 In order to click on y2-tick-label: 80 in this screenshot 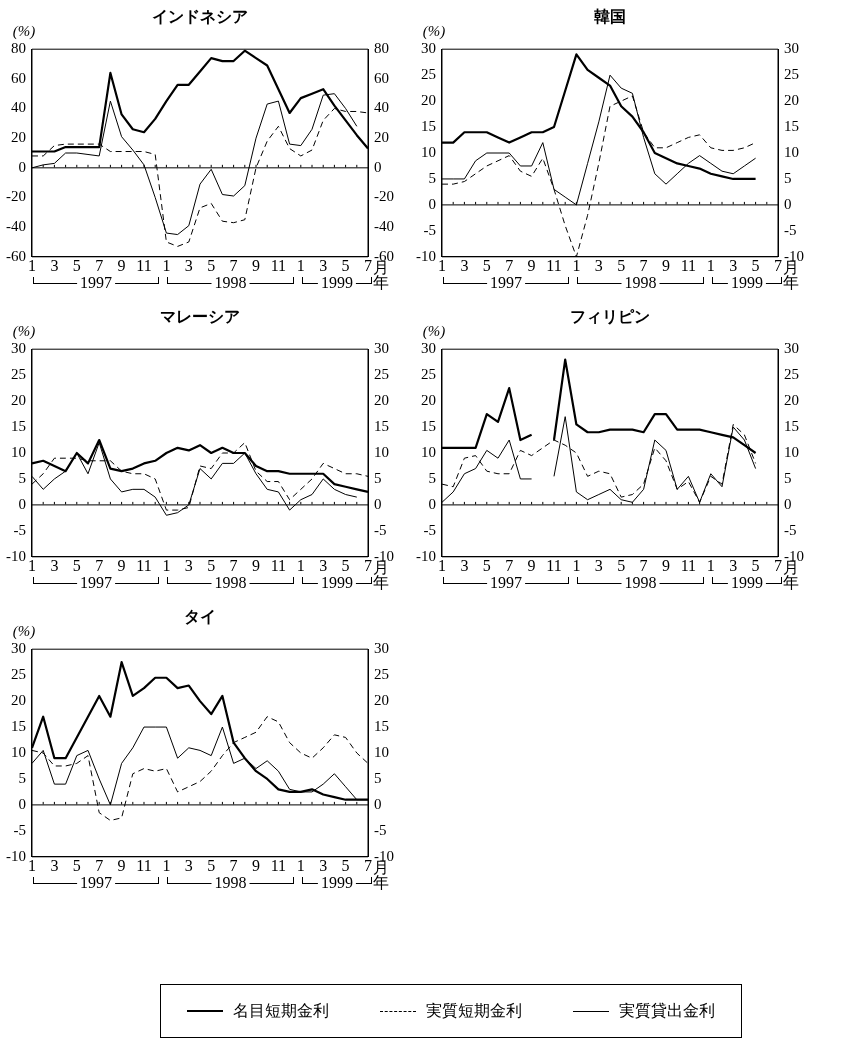, I will do `click(381, 48)`.